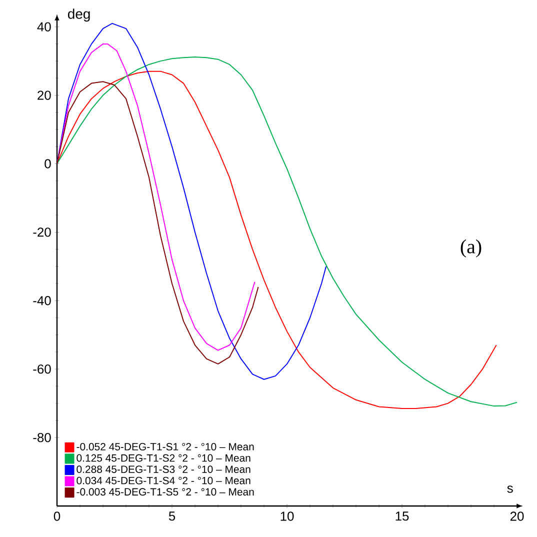 This screenshot has width=537, height=537. I want to click on x-tick-label: 5, so click(172, 516).